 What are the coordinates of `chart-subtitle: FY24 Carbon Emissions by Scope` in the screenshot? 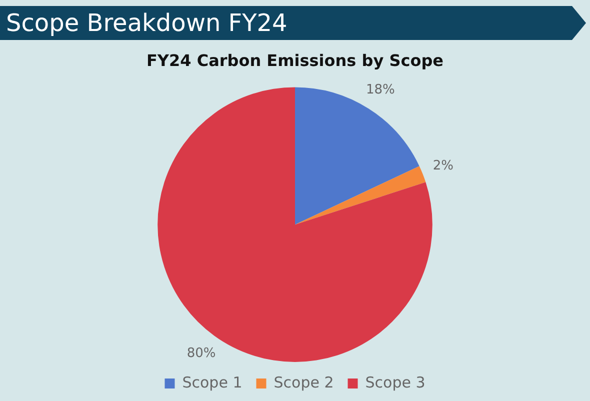 It's located at (295, 60).